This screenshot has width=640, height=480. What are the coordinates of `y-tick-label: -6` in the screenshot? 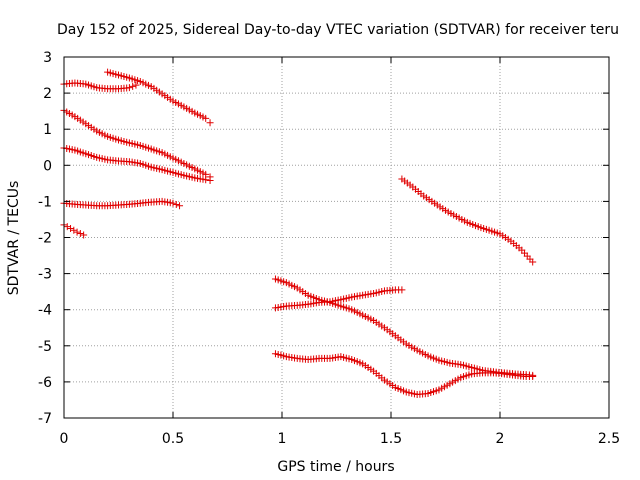 It's located at (45, 383).